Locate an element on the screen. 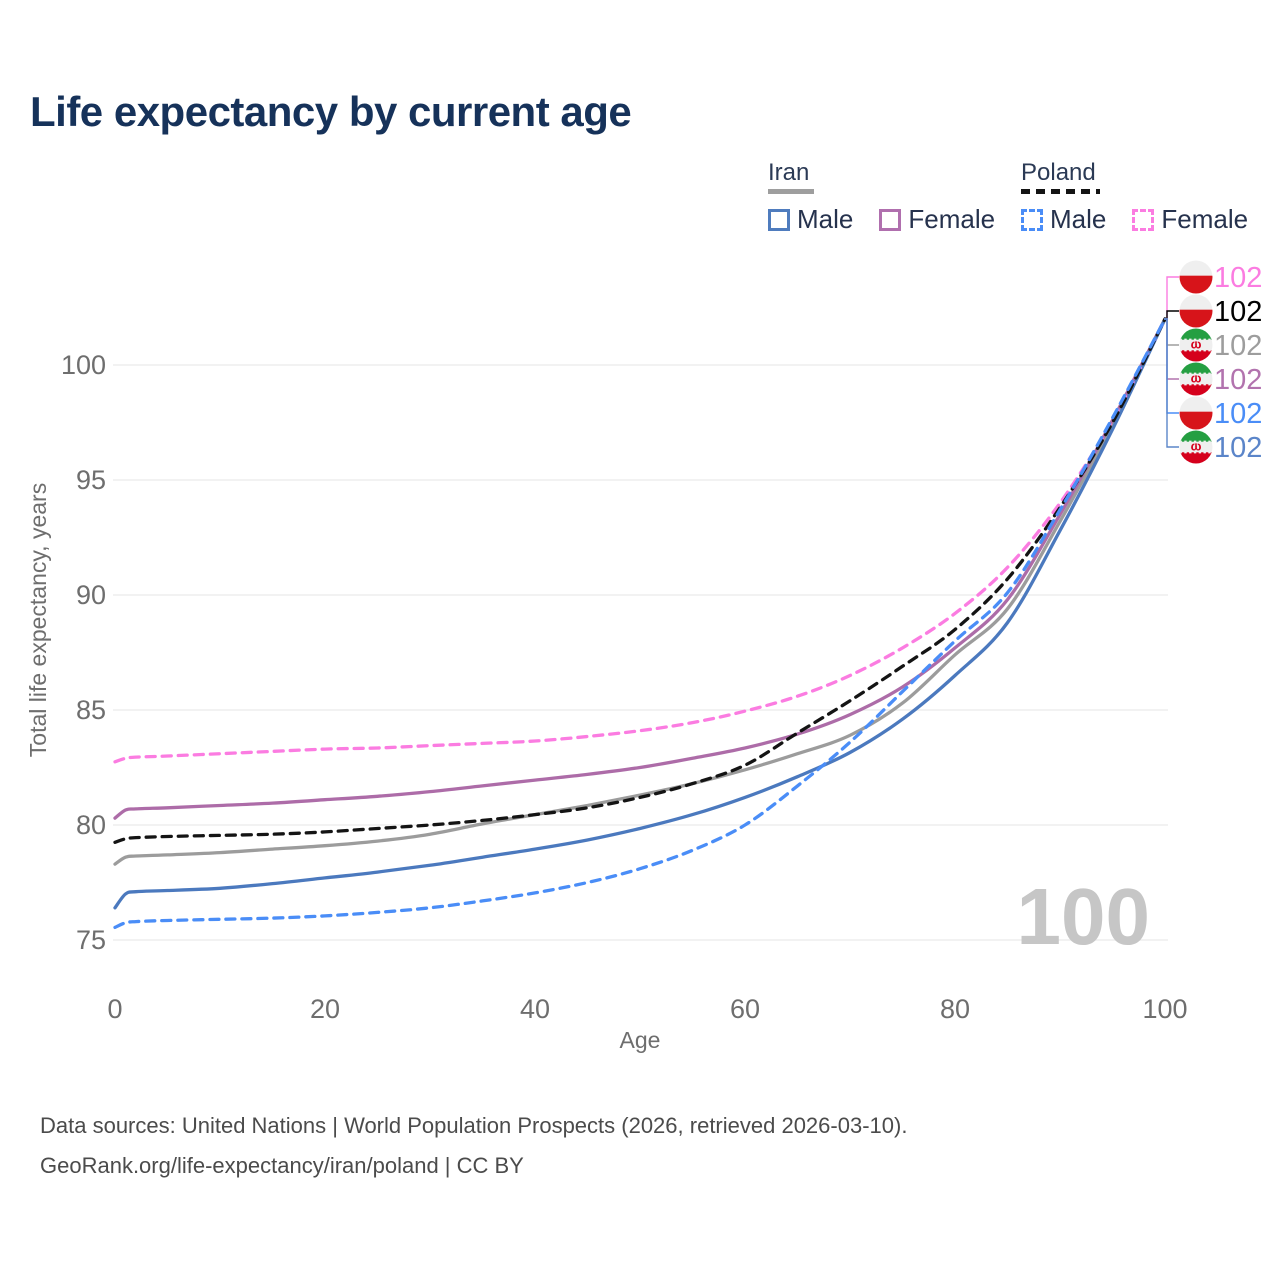 The image size is (1280, 1280). y-tick-85: 85 is located at coordinates (91, 710).